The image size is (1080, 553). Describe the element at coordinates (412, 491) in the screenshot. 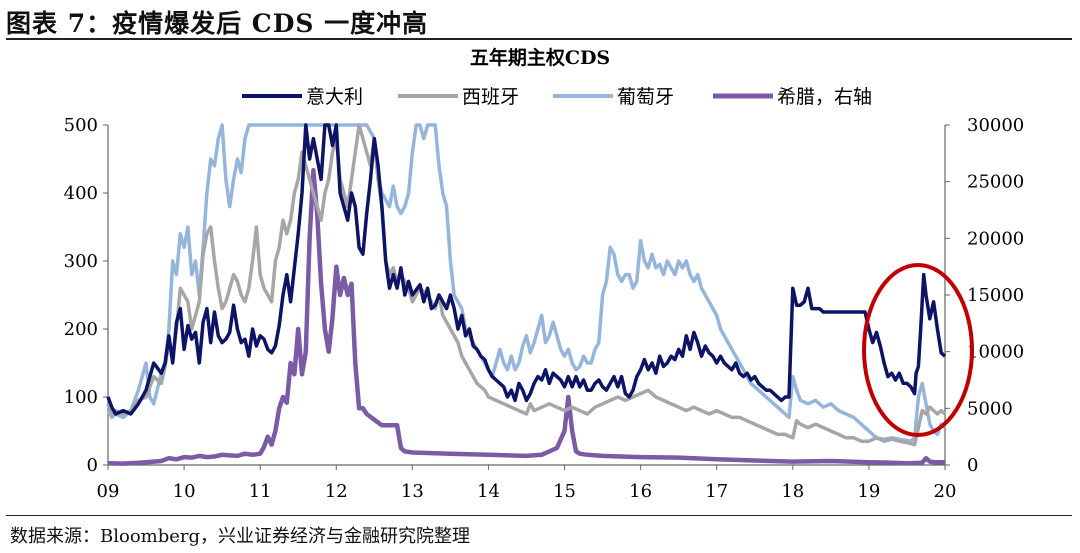

I see `x-tick-label: 13` at that location.